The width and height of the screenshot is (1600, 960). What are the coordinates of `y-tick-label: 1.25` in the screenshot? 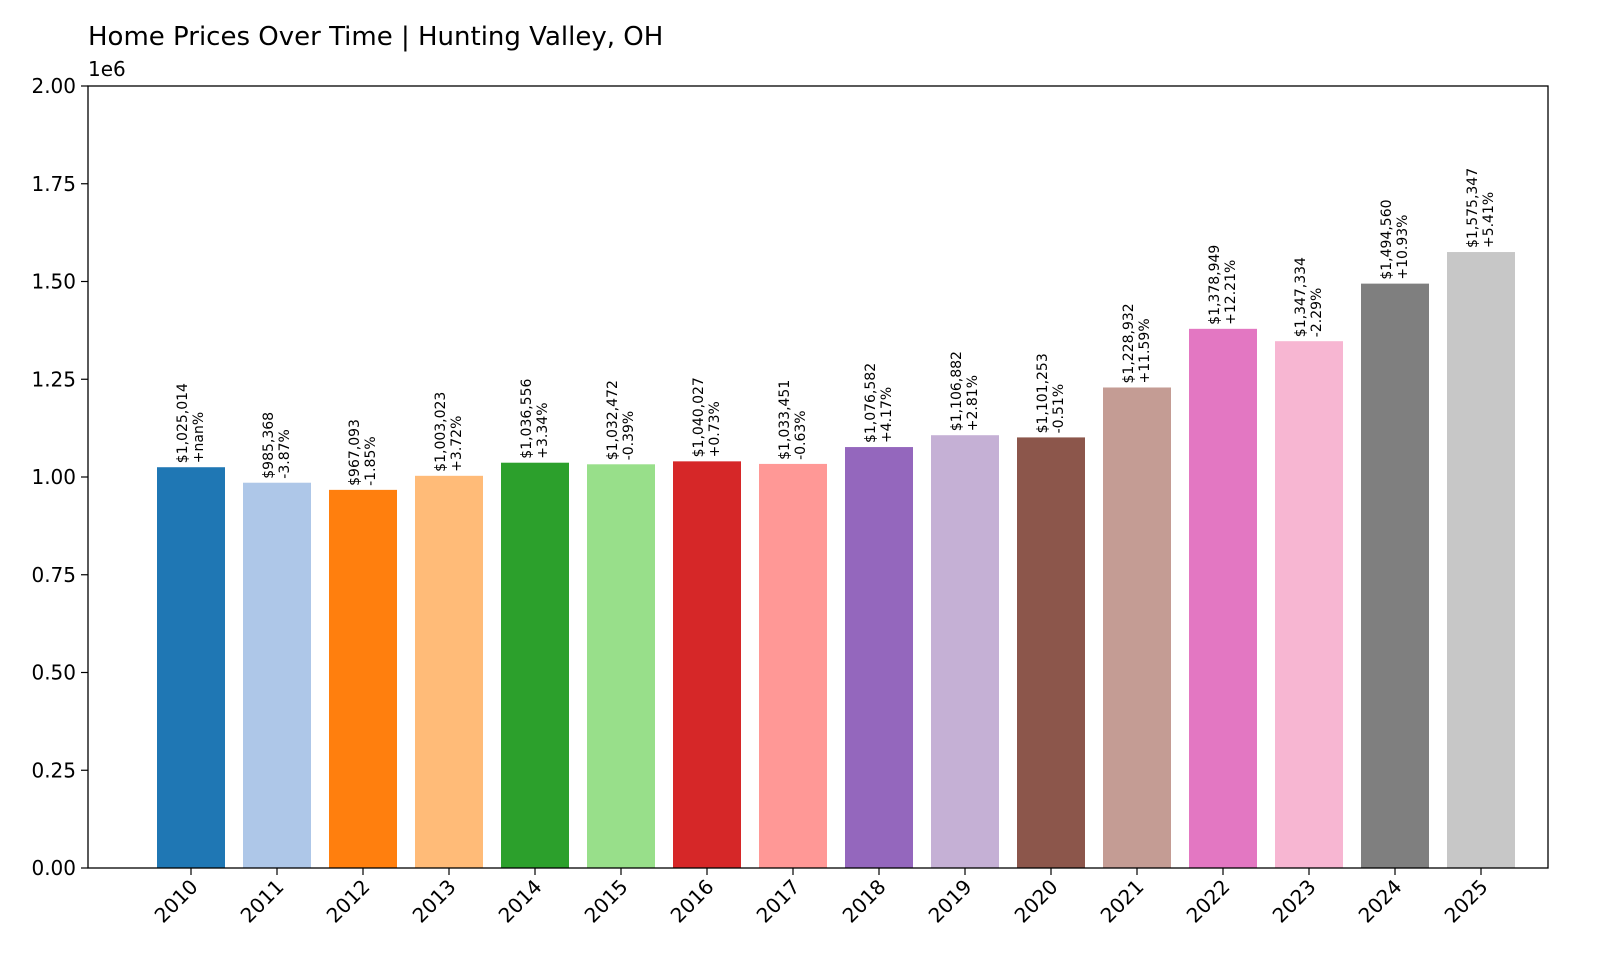 It's located at (53, 379).